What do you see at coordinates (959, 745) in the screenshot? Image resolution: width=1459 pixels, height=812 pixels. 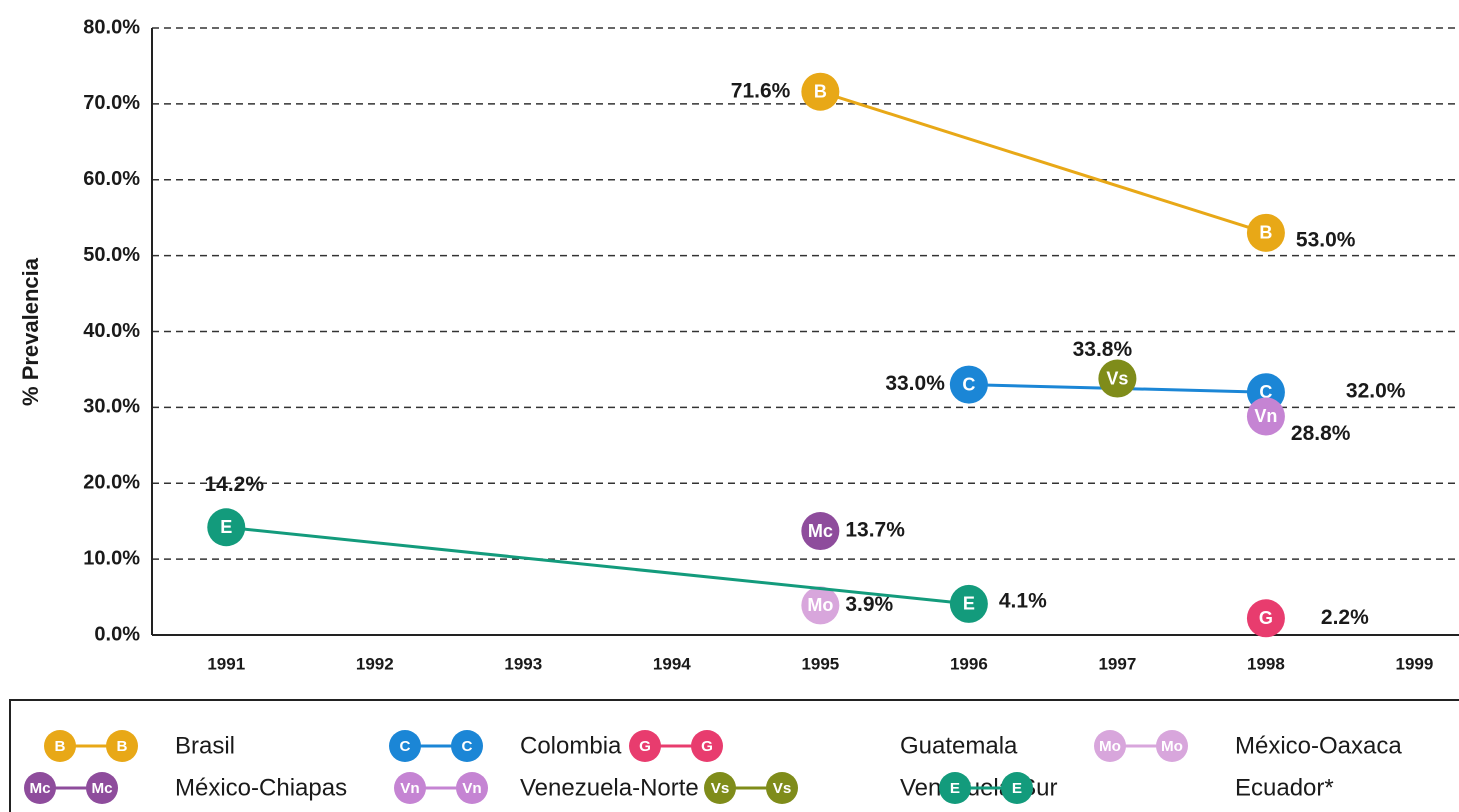 I see `legend-label: Guatemala` at bounding box center [959, 745].